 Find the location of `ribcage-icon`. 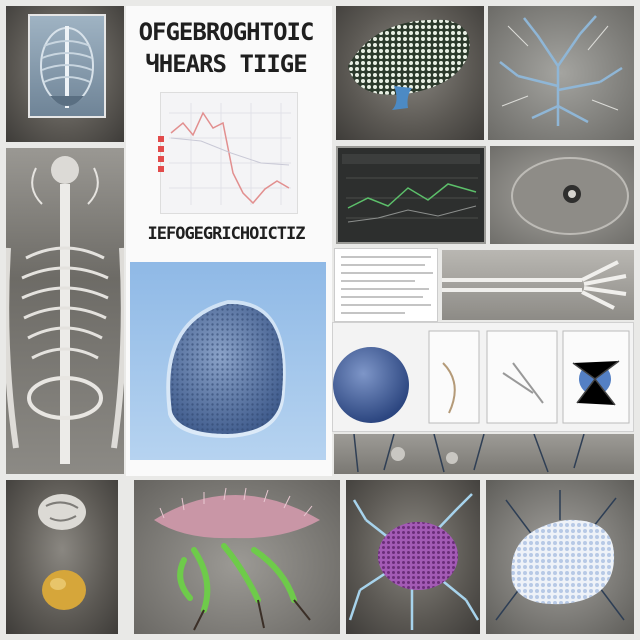

ribcage-icon is located at coordinates (67, 67).